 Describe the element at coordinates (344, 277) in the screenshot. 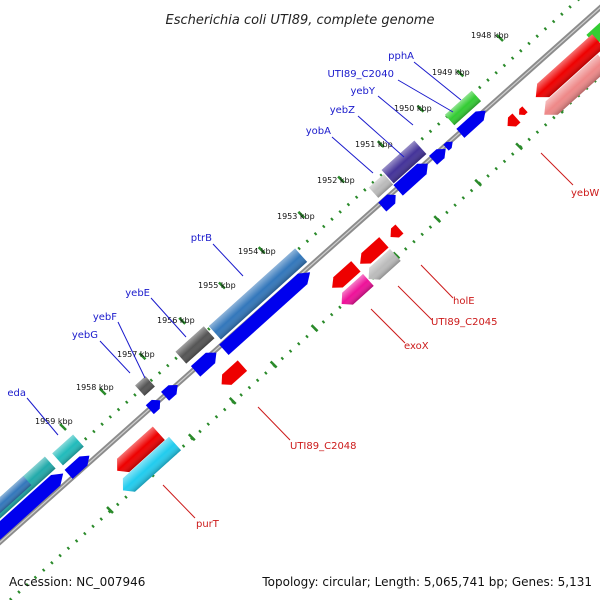

I see `gene-feature-exox-red` at that location.